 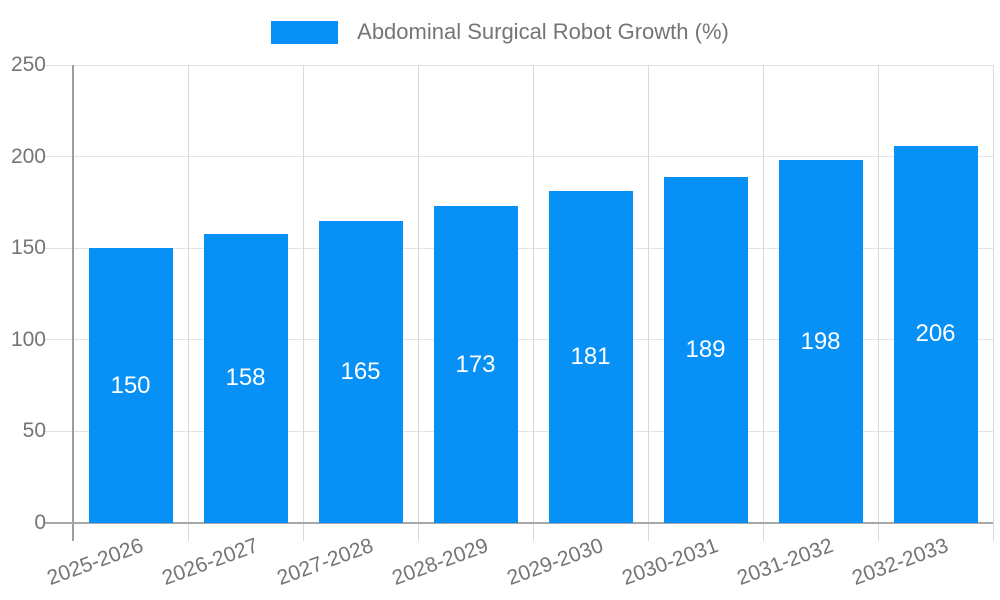 I want to click on legend-swatch-icon, so click(x=305, y=32).